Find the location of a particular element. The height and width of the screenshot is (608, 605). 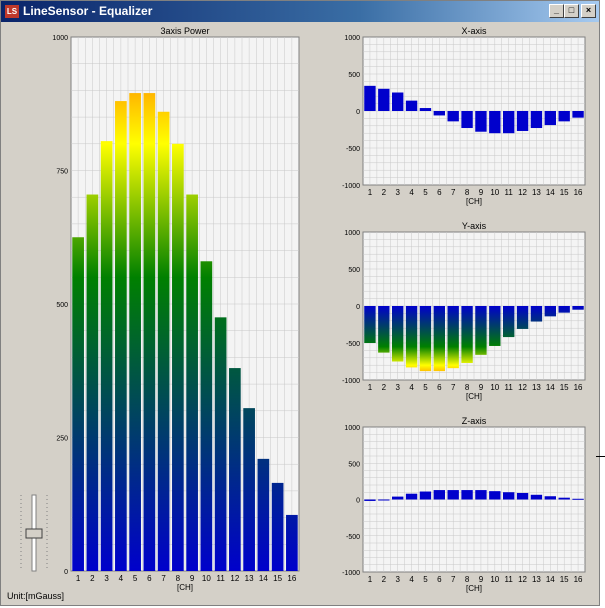

x-tick-label: 13 is located at coordinates (536, 579).